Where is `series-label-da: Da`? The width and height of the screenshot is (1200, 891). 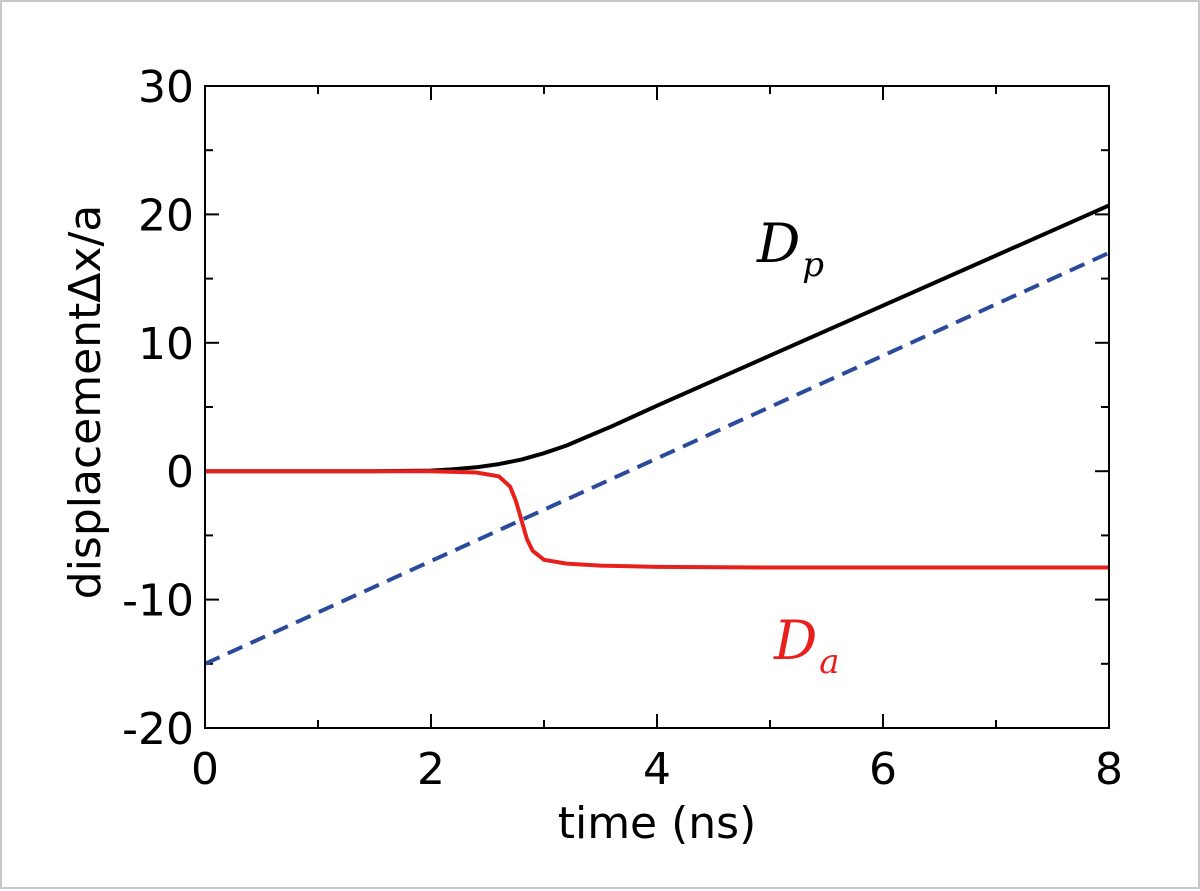 series-label-da: Da is located at coordinates (806, 645).